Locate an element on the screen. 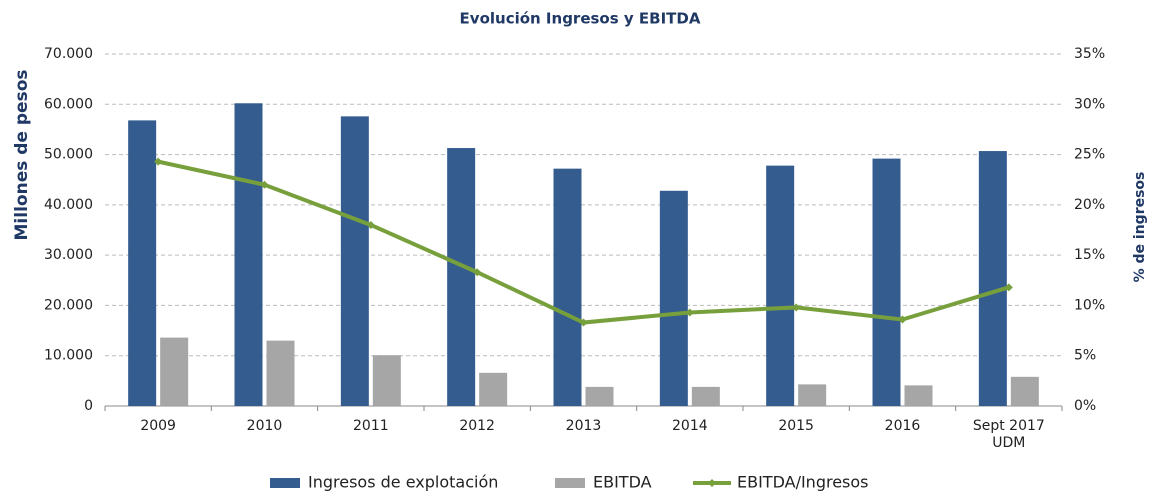  x-tick-label: 2010 is located at coordinates (264, 426).